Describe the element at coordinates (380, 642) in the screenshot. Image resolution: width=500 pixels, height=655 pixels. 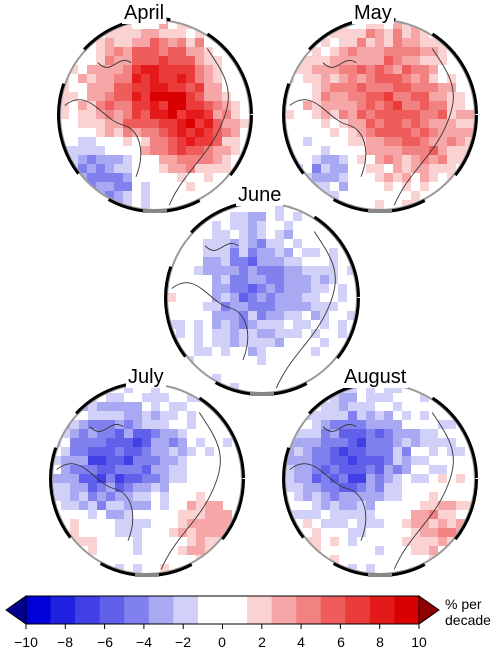
I see `colorbar-tick-label: 8` at that location.